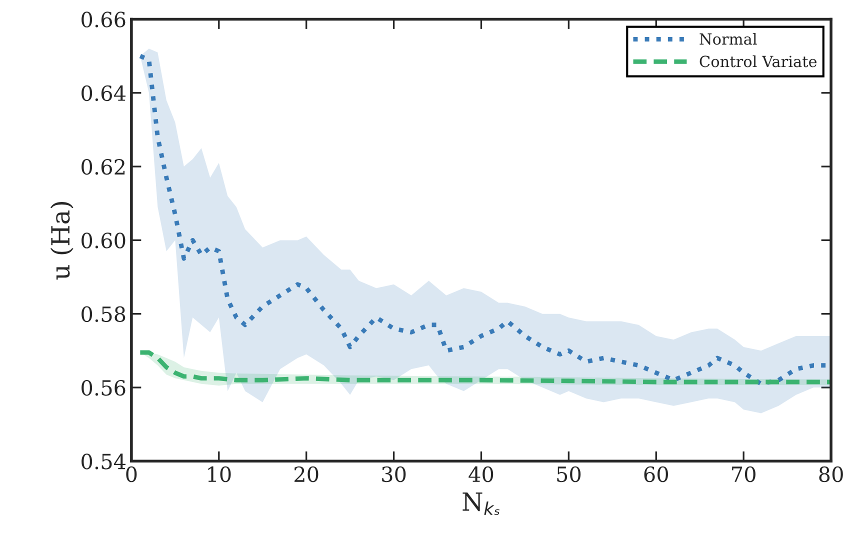 This screenshot has width=848, height=549. Describe the element at coordinates (103, 166) in the screenshot. I see `y-tick-label: 0.62` at that location.